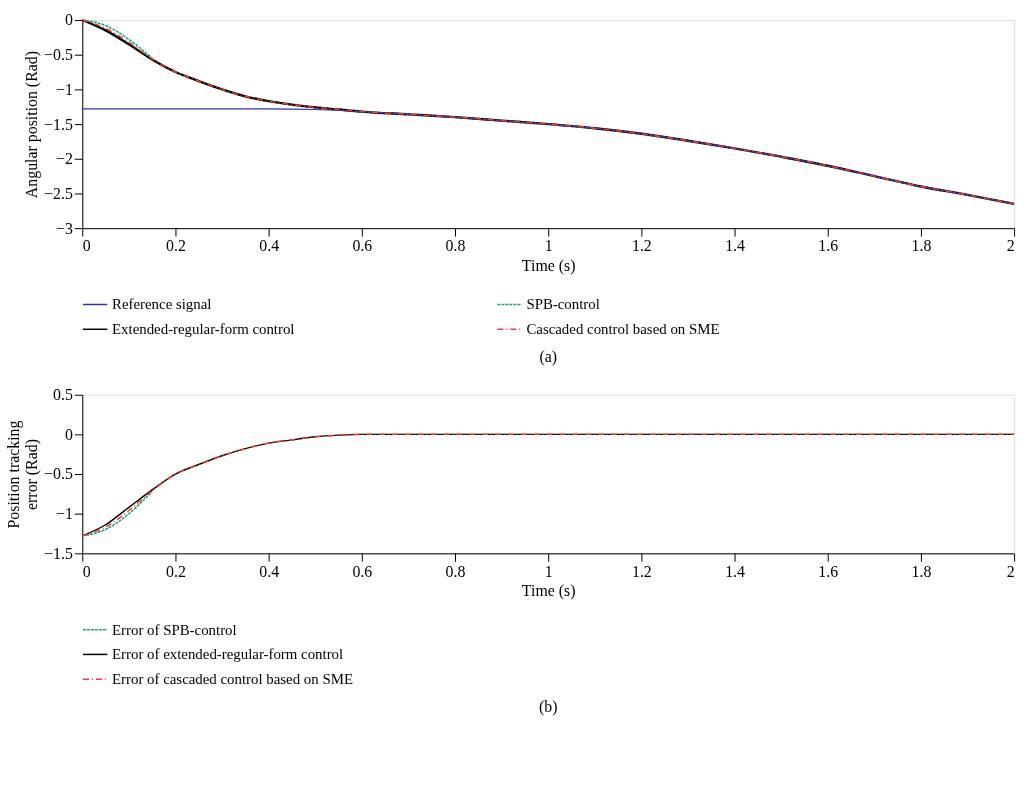  I want to click on y-tick-label: −2.5, so click(58, 193).